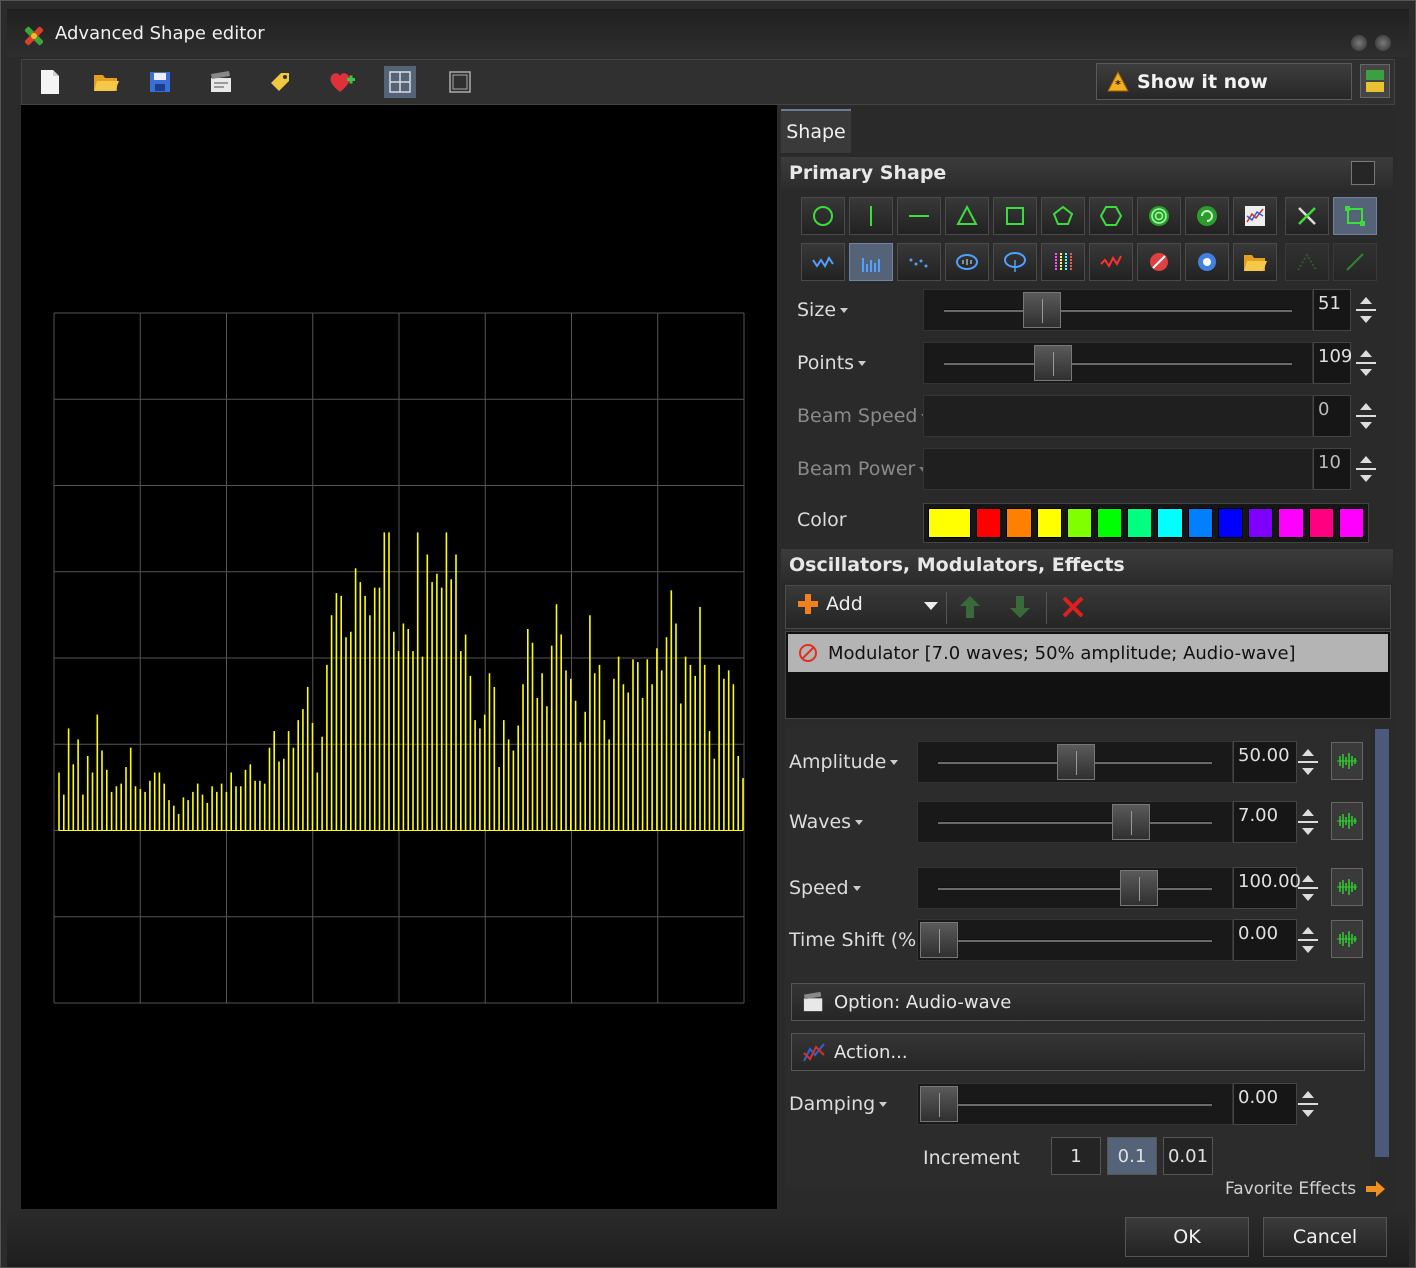  I want to click on amplitude-slider-thumb, so click(1076, 762).